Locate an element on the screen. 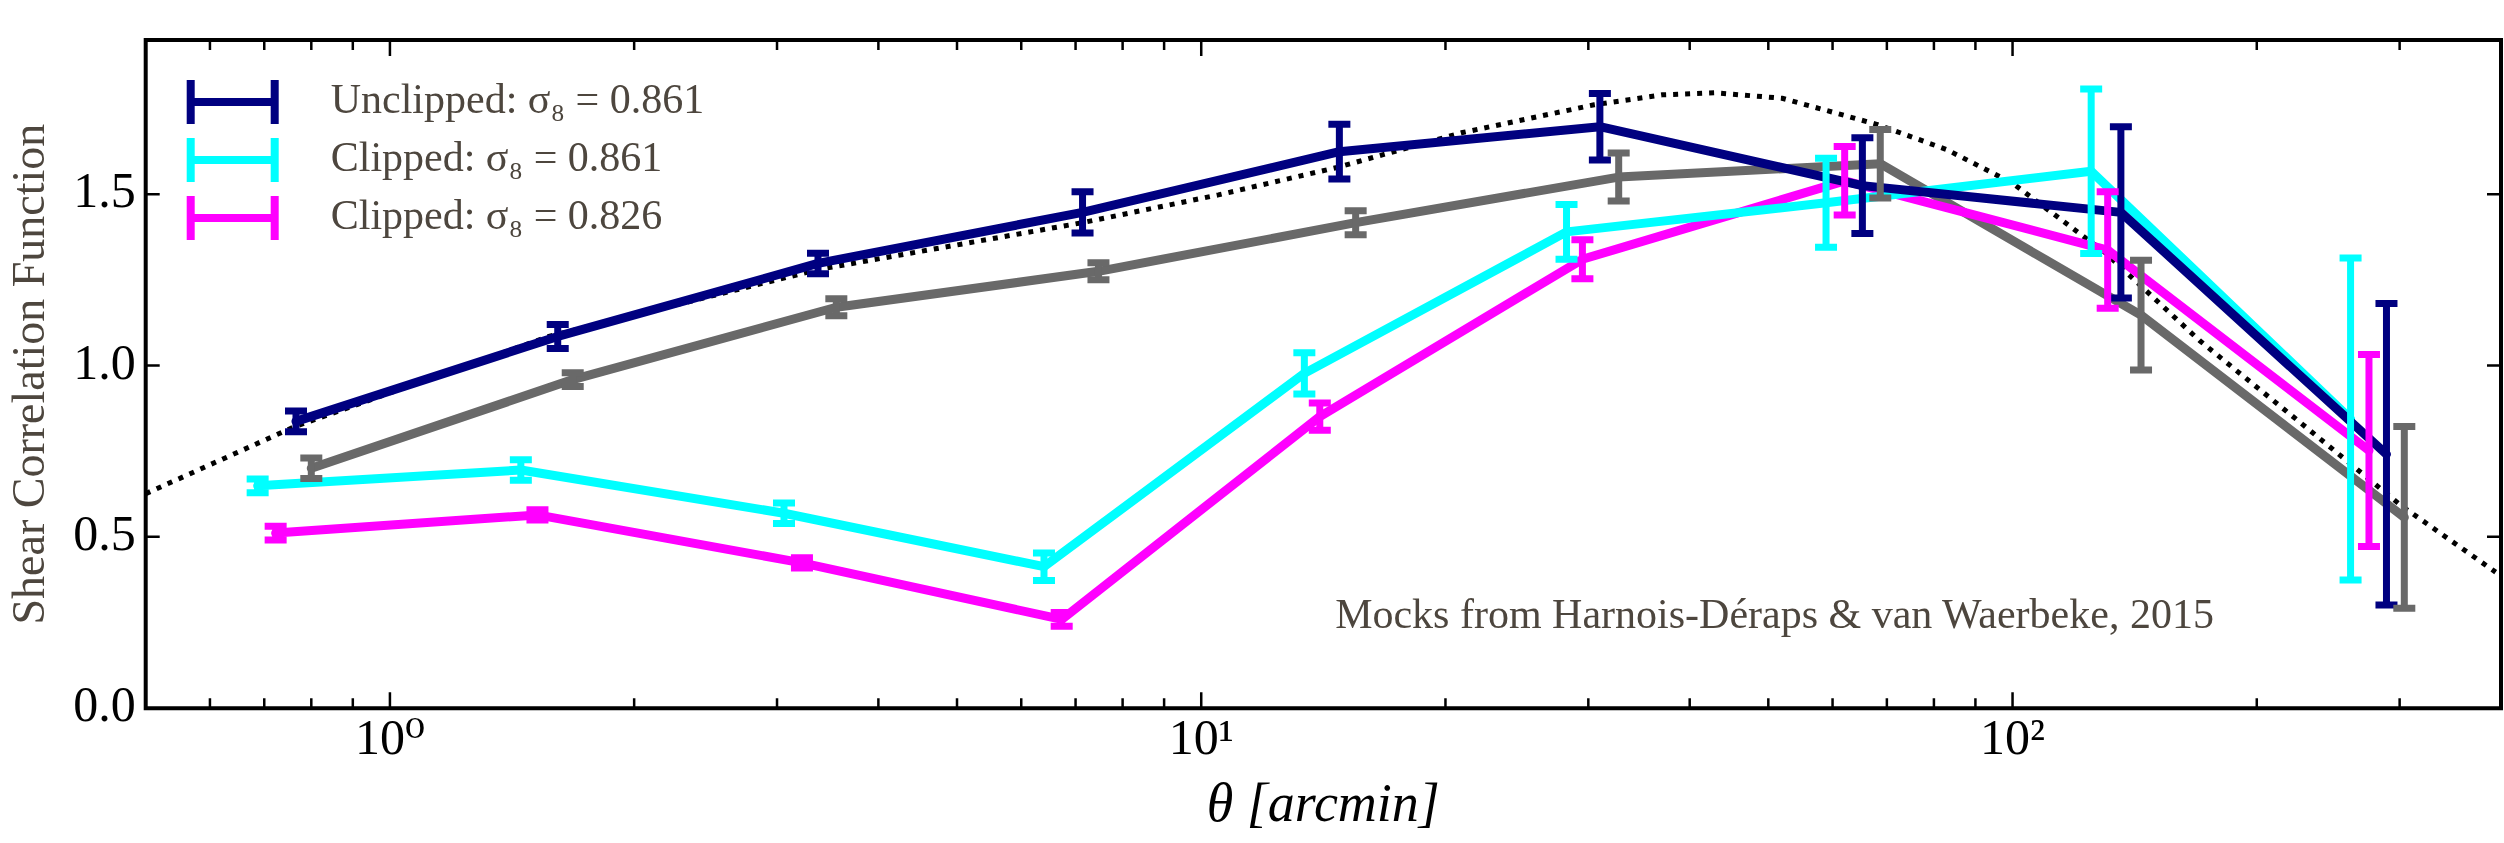 The height and width of the screenshot is (843, 2504). legend-label: Unclipped: σ₈ = 0.861 is located at coordinates (517, 99).